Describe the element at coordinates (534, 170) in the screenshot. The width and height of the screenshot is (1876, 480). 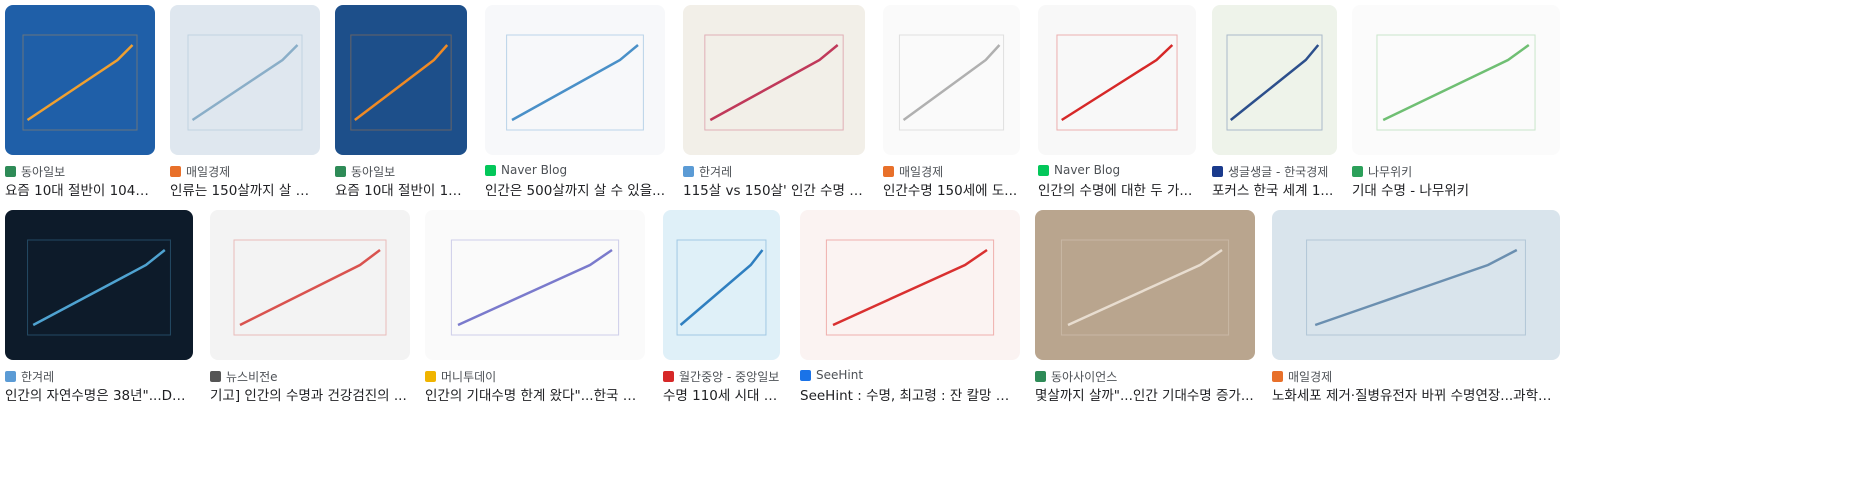
I see `source-text: Naver Blog` at that location.